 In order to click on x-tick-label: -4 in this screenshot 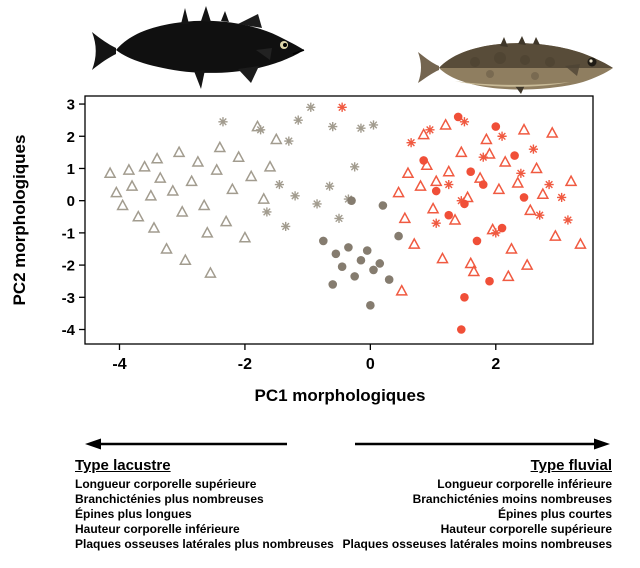, I will do `click(119, 364)`.